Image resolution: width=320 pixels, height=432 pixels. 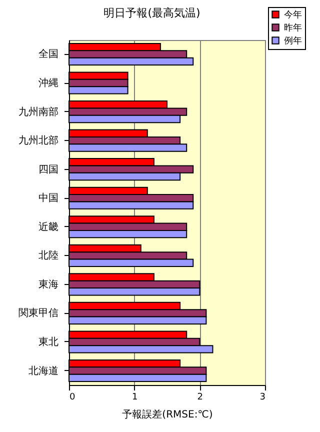 I want to click on y-tick-label: 九州北部, so click(x=38, y=140).